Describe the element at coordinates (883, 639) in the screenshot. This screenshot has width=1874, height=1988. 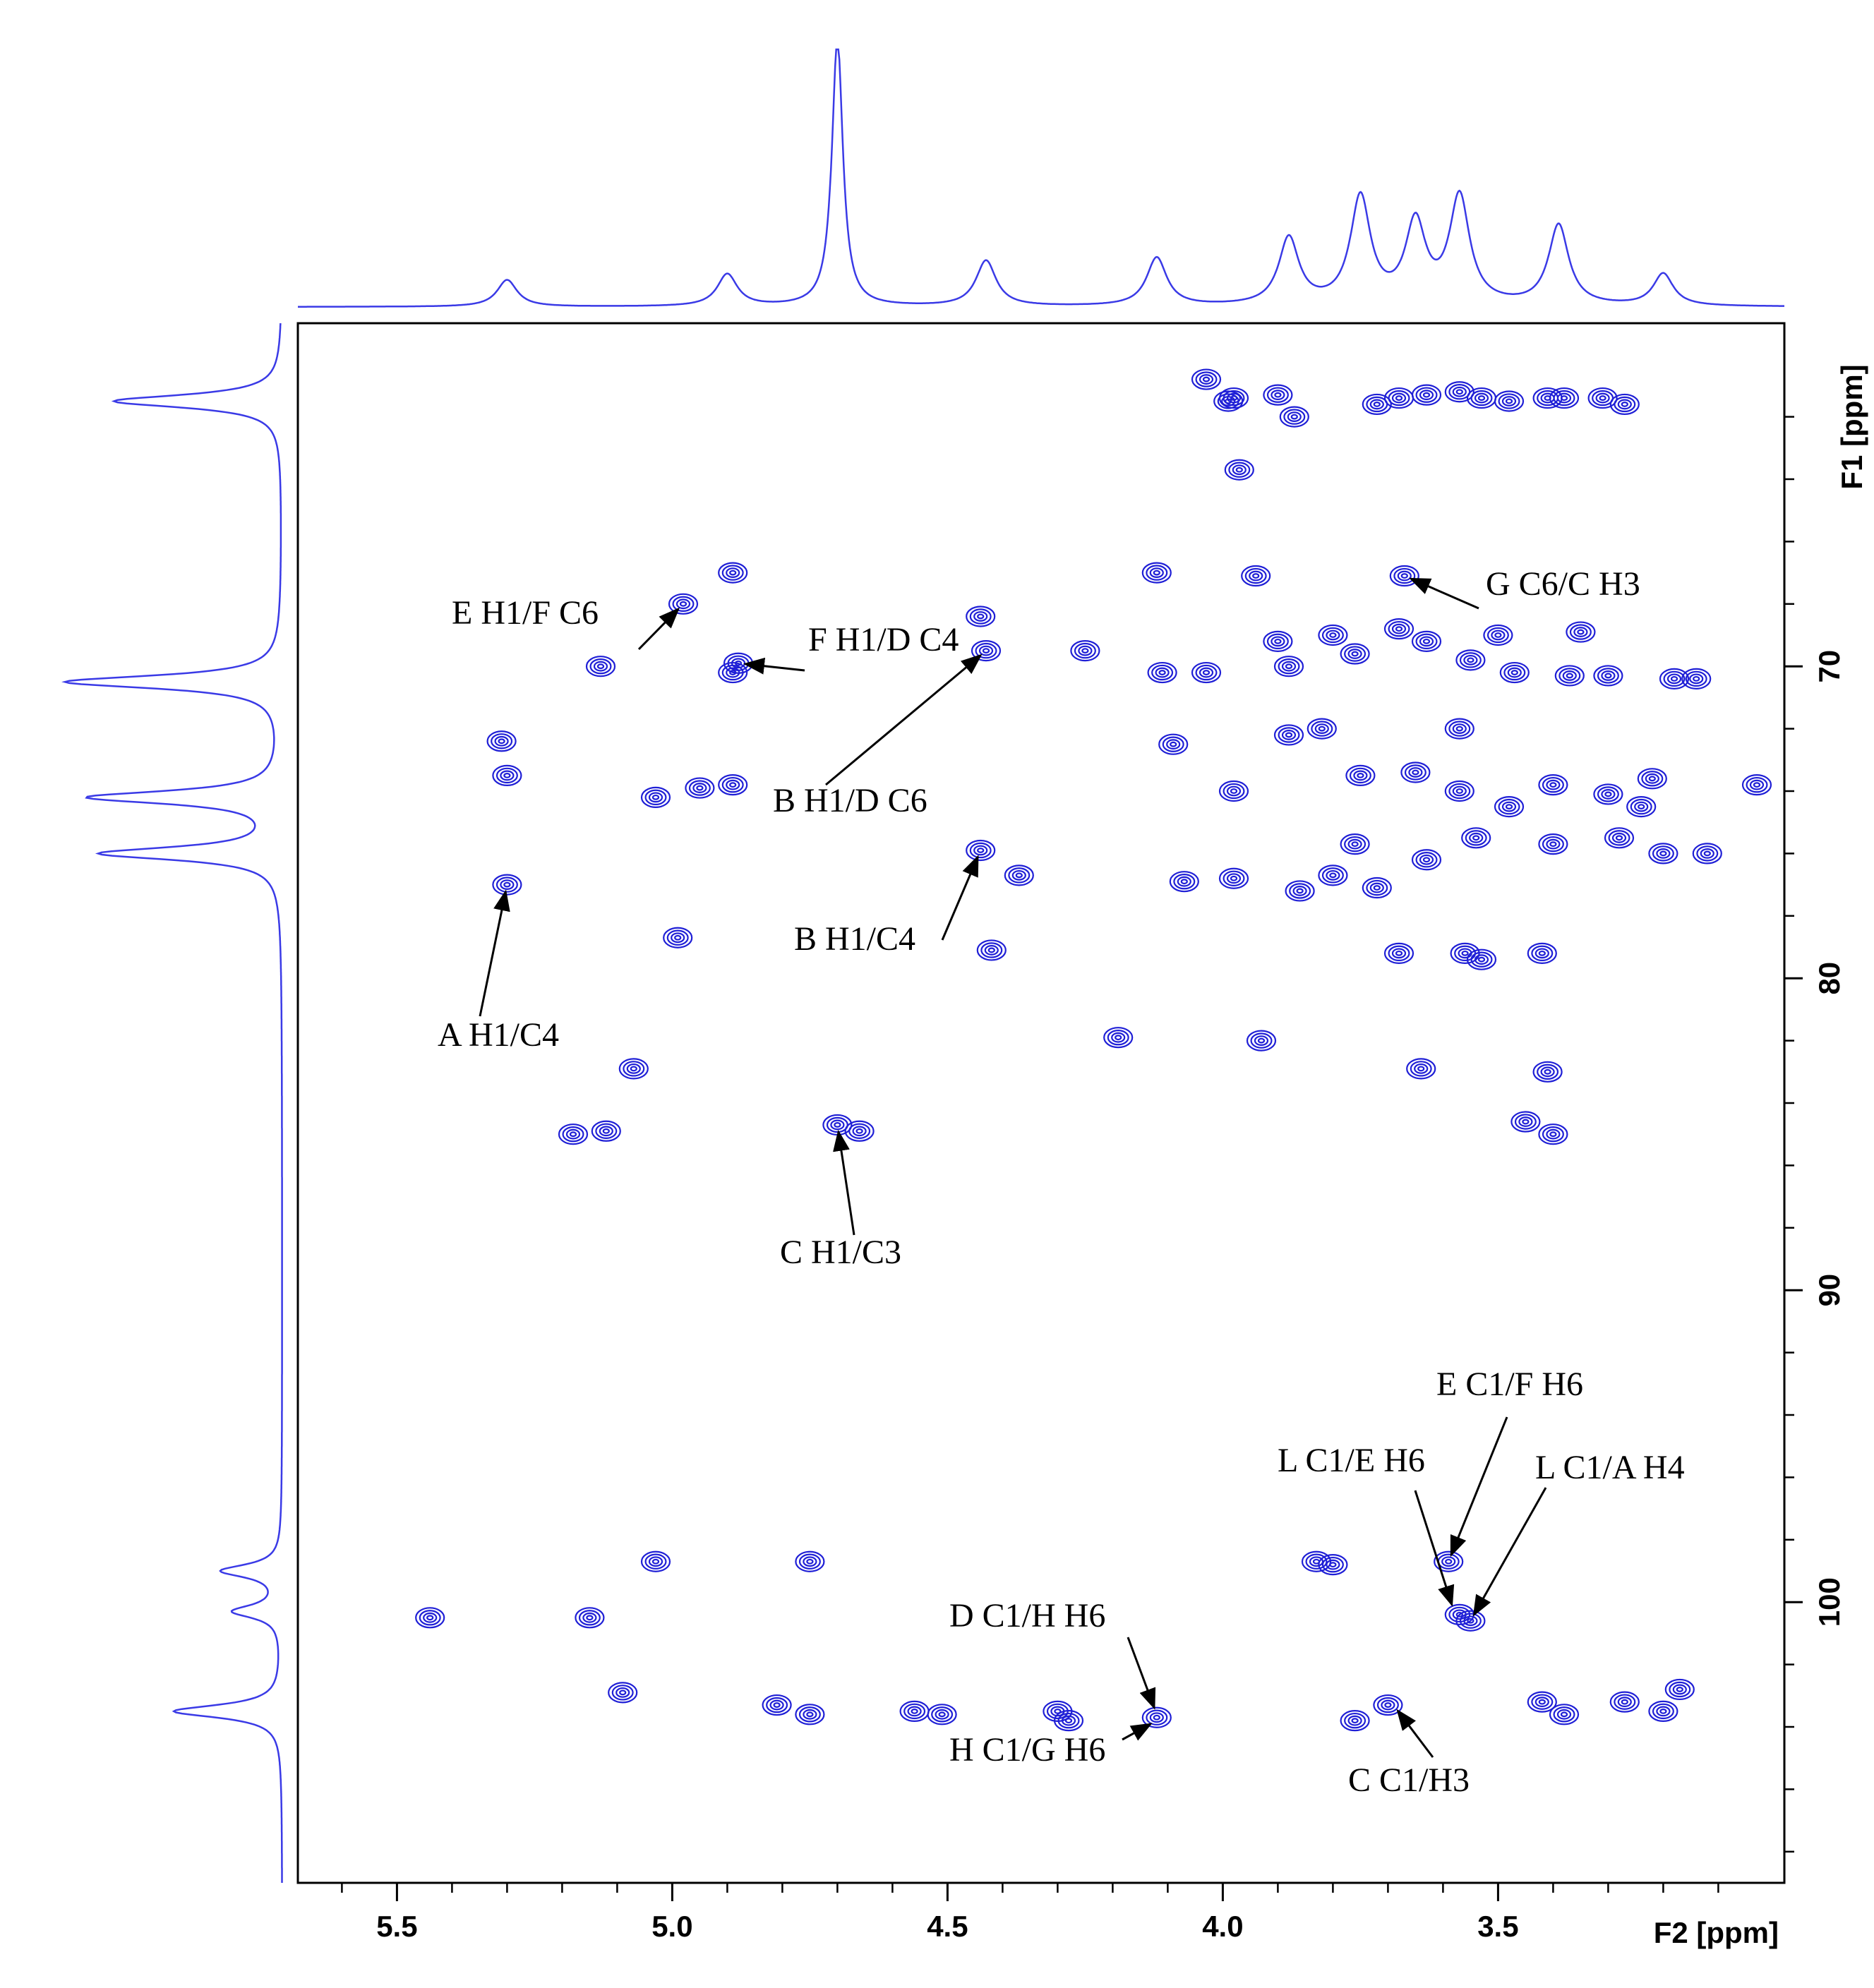
I see `annotation-label: F H1/D C4` at that location.